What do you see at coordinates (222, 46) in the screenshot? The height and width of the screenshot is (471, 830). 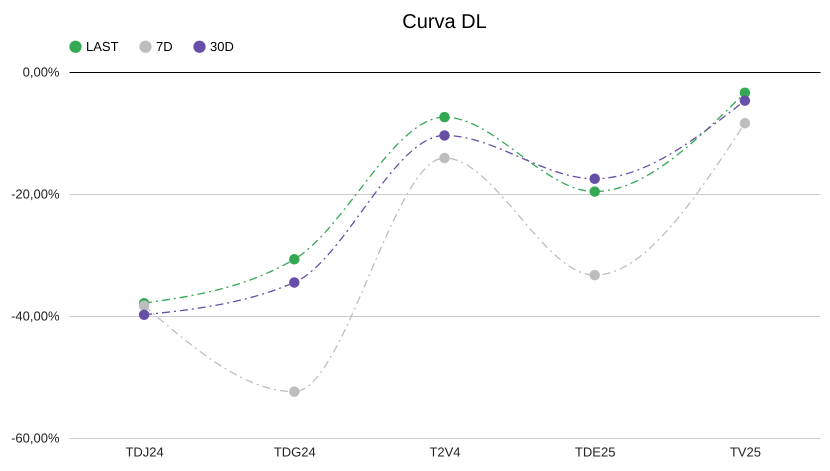 I see `legend-label: 30D` at bounding box center [222, 46].